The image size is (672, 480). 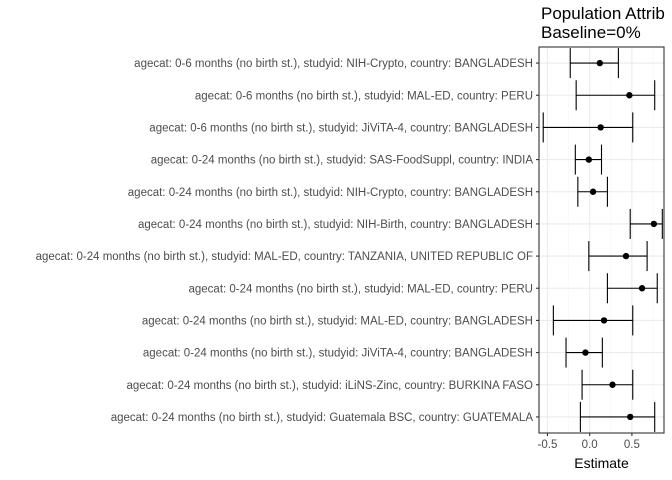 What do you see at coordinates (603, 13) in the screenshot?
I see `chart-title: Population Attrib` at bounding box center [603, 13].